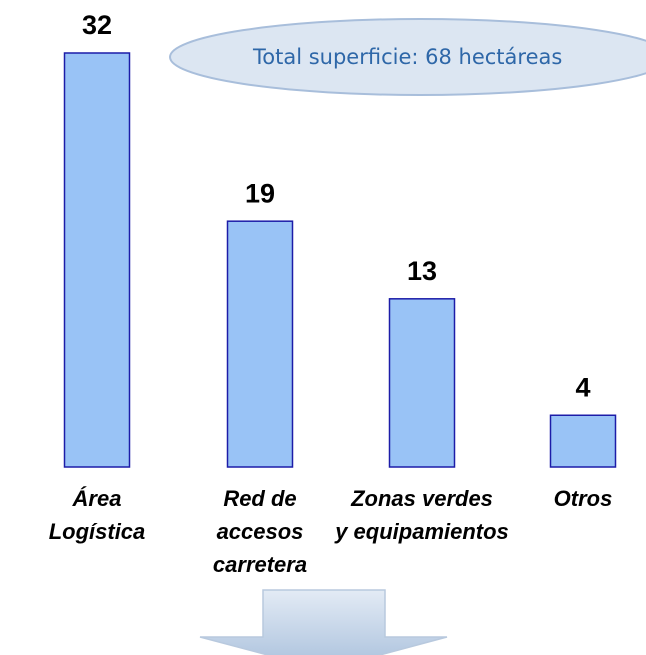 This screenshot has height=655, width=646. What do you see at coordinates (421, 515) in the screenshot?
I see `x-tick-label: Zonas verdes y equipamientos` at bounding box center [421, 515].